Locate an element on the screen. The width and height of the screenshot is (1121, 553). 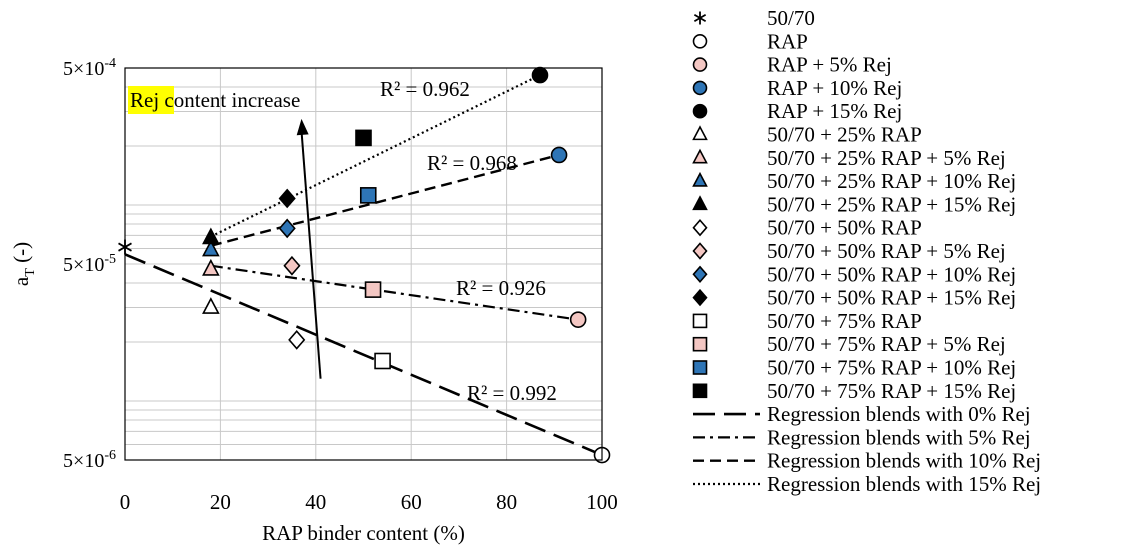
x-tick-label: 0 is located at coordinates (125, 502).